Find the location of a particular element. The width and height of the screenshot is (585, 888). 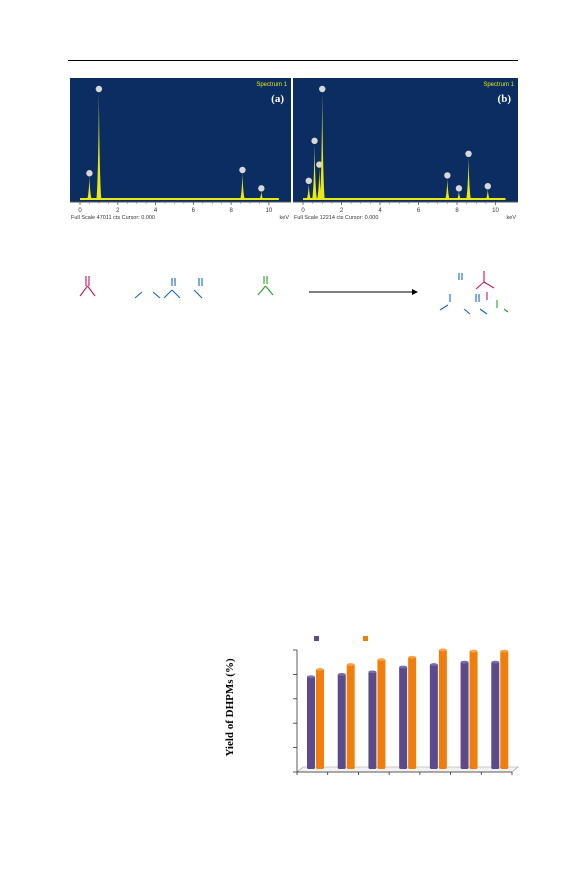

spectrum-a-label: (a) is located at coordinates (277, 99).